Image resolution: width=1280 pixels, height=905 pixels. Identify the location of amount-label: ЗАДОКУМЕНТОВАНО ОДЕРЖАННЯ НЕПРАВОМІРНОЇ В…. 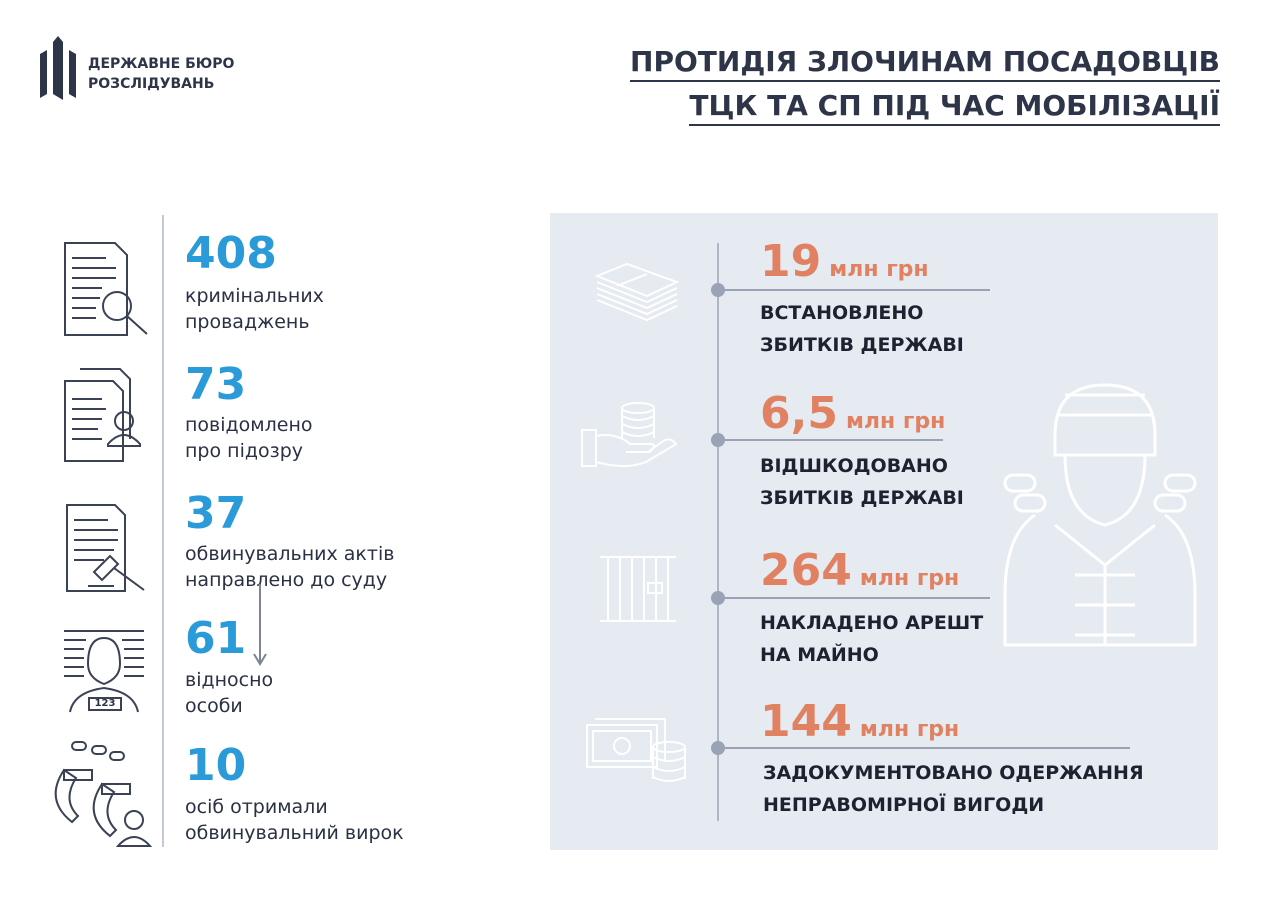
(953, 789).